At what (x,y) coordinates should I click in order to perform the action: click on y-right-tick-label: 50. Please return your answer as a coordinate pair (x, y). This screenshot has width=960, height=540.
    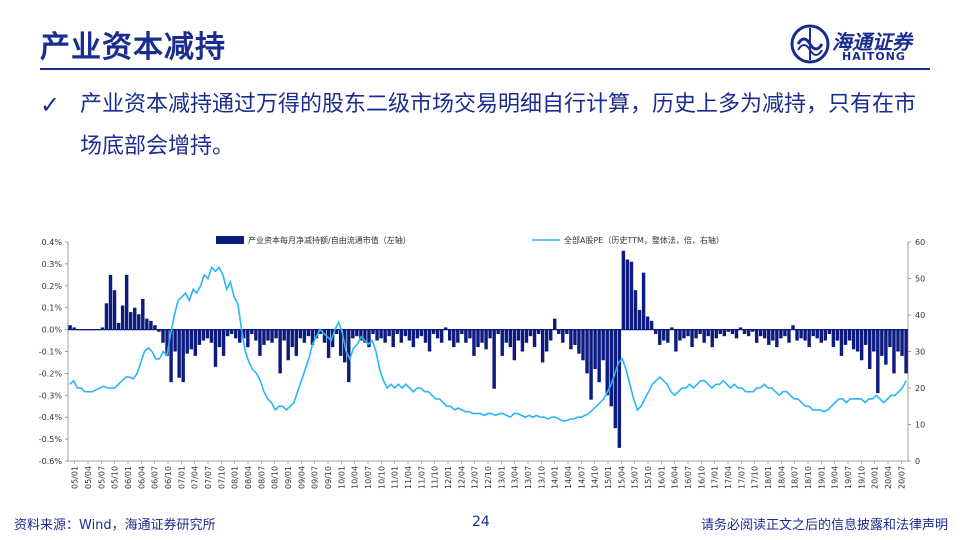
    Looking at the image, I should click on (920, 279).